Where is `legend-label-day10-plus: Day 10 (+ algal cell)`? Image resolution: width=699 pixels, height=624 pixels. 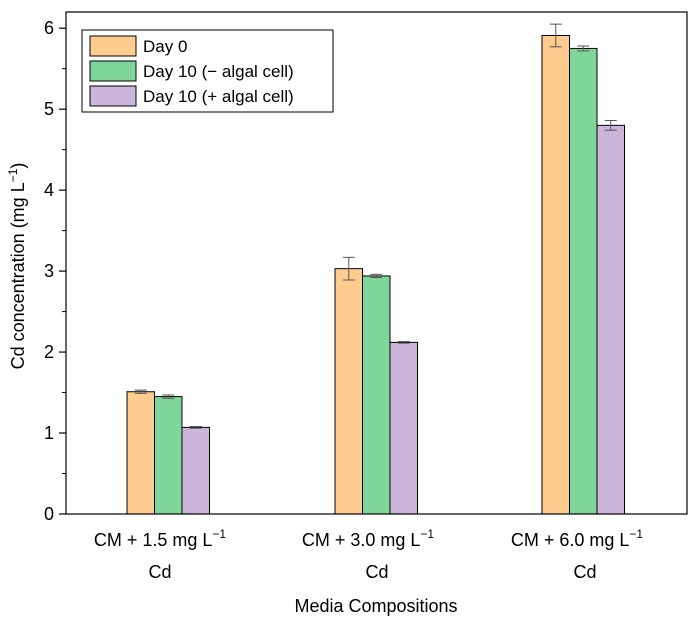 legend-label-day10-plus: Day 10 (+ algal cell) is located at coordinates (218, 96).